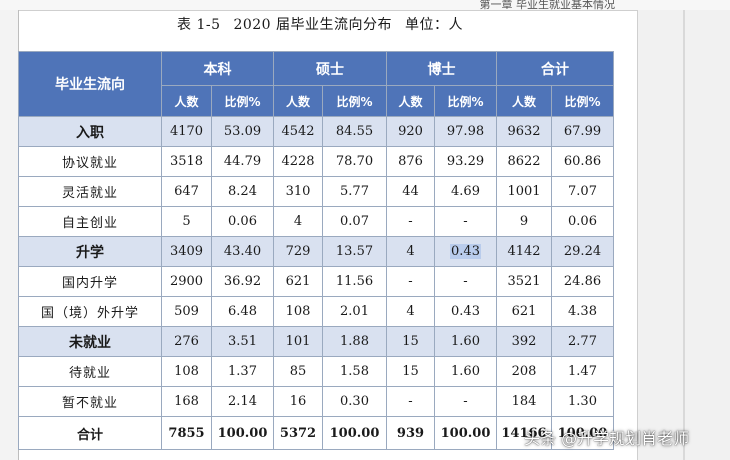 This screenshot has height=460, width=730. I want to click on cell-doctor-count: 876, so click(410, 161).